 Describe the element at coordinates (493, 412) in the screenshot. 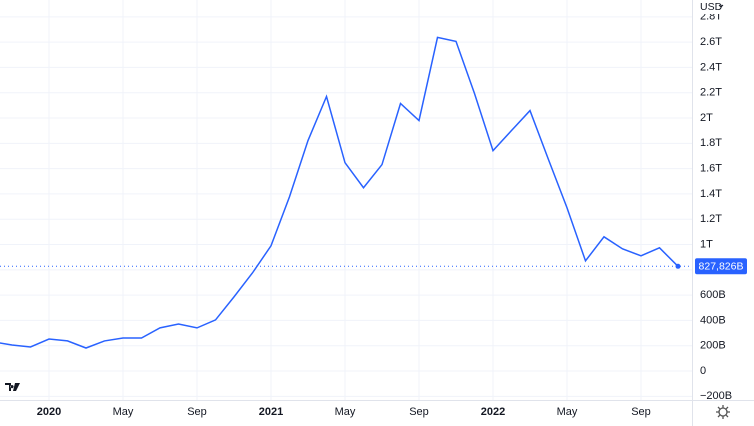

I see `x-tick-label: 2022` at that location.